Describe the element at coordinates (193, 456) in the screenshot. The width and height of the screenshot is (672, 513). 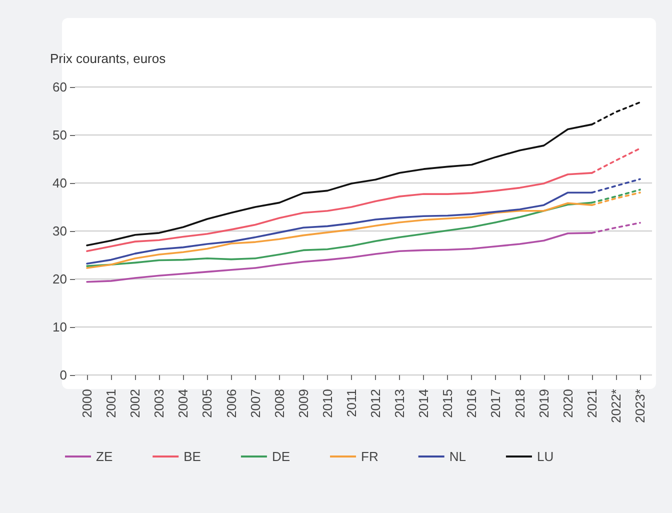
I see `legend-label: BE` at that location.